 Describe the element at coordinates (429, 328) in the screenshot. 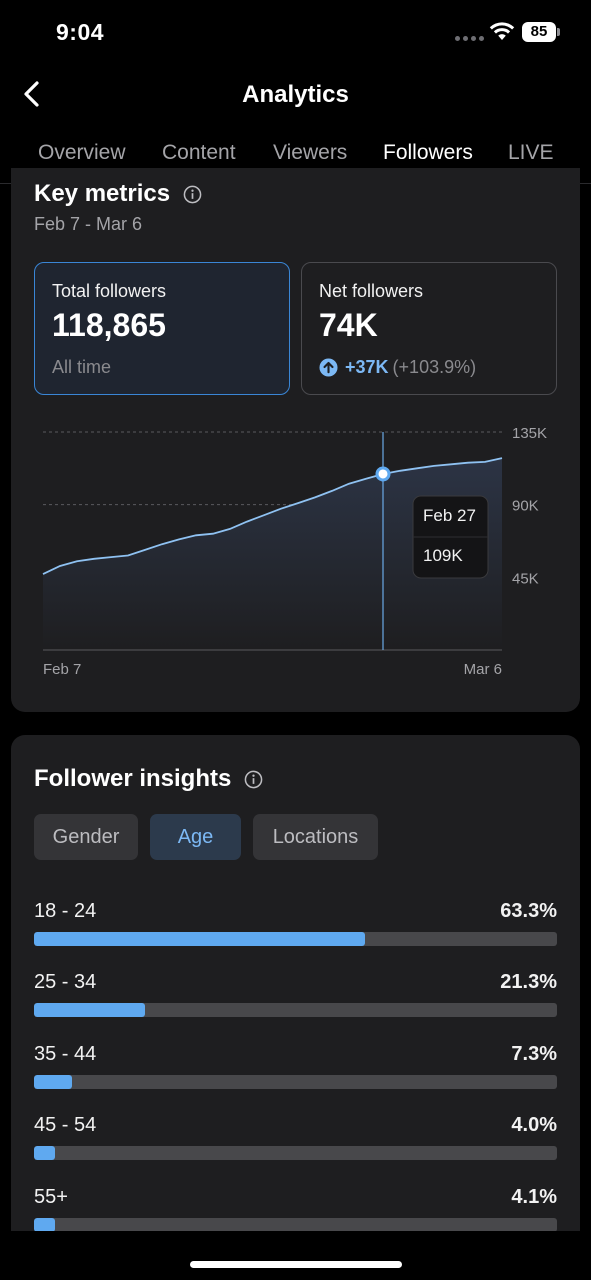

I see `net-followers-card: Net followers 74K +37K (+103.9%)` at that location.